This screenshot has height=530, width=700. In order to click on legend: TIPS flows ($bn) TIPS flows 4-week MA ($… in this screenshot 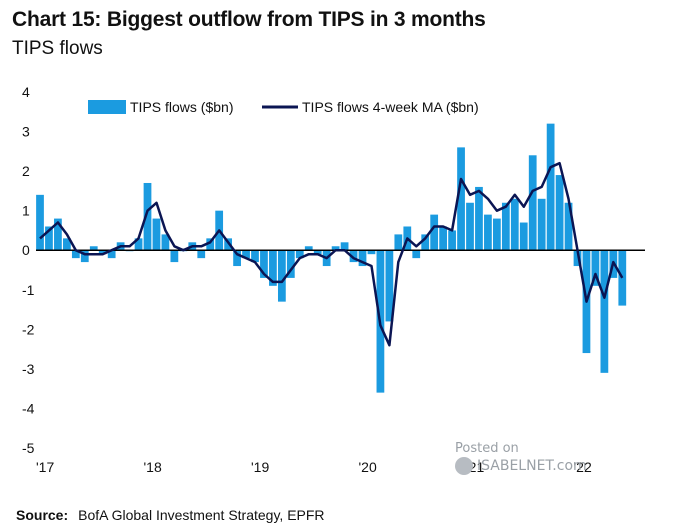, I will do `click(283, 107)`.